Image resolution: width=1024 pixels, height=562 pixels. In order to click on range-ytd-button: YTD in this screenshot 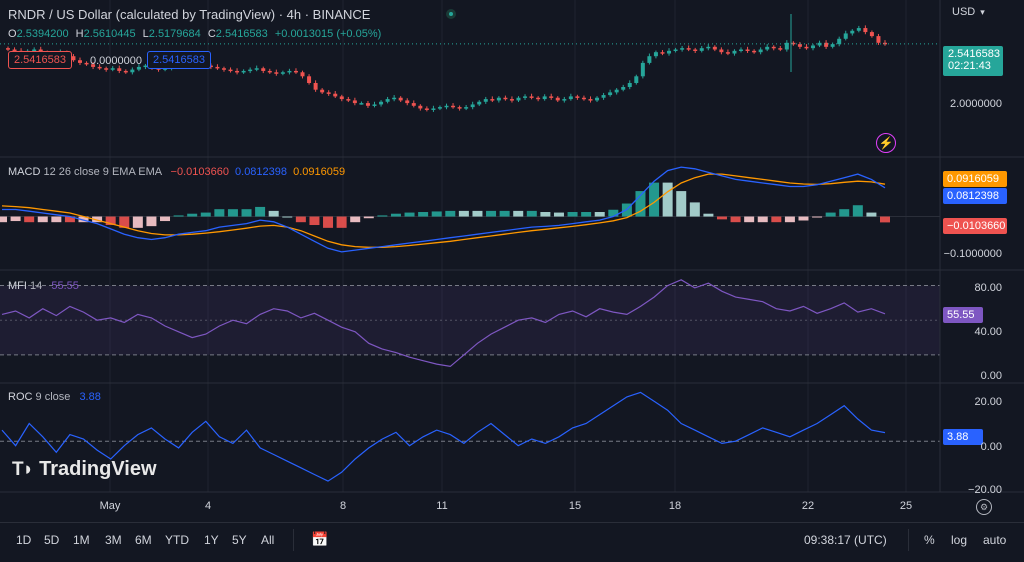, I will do `click(177, 540)`.